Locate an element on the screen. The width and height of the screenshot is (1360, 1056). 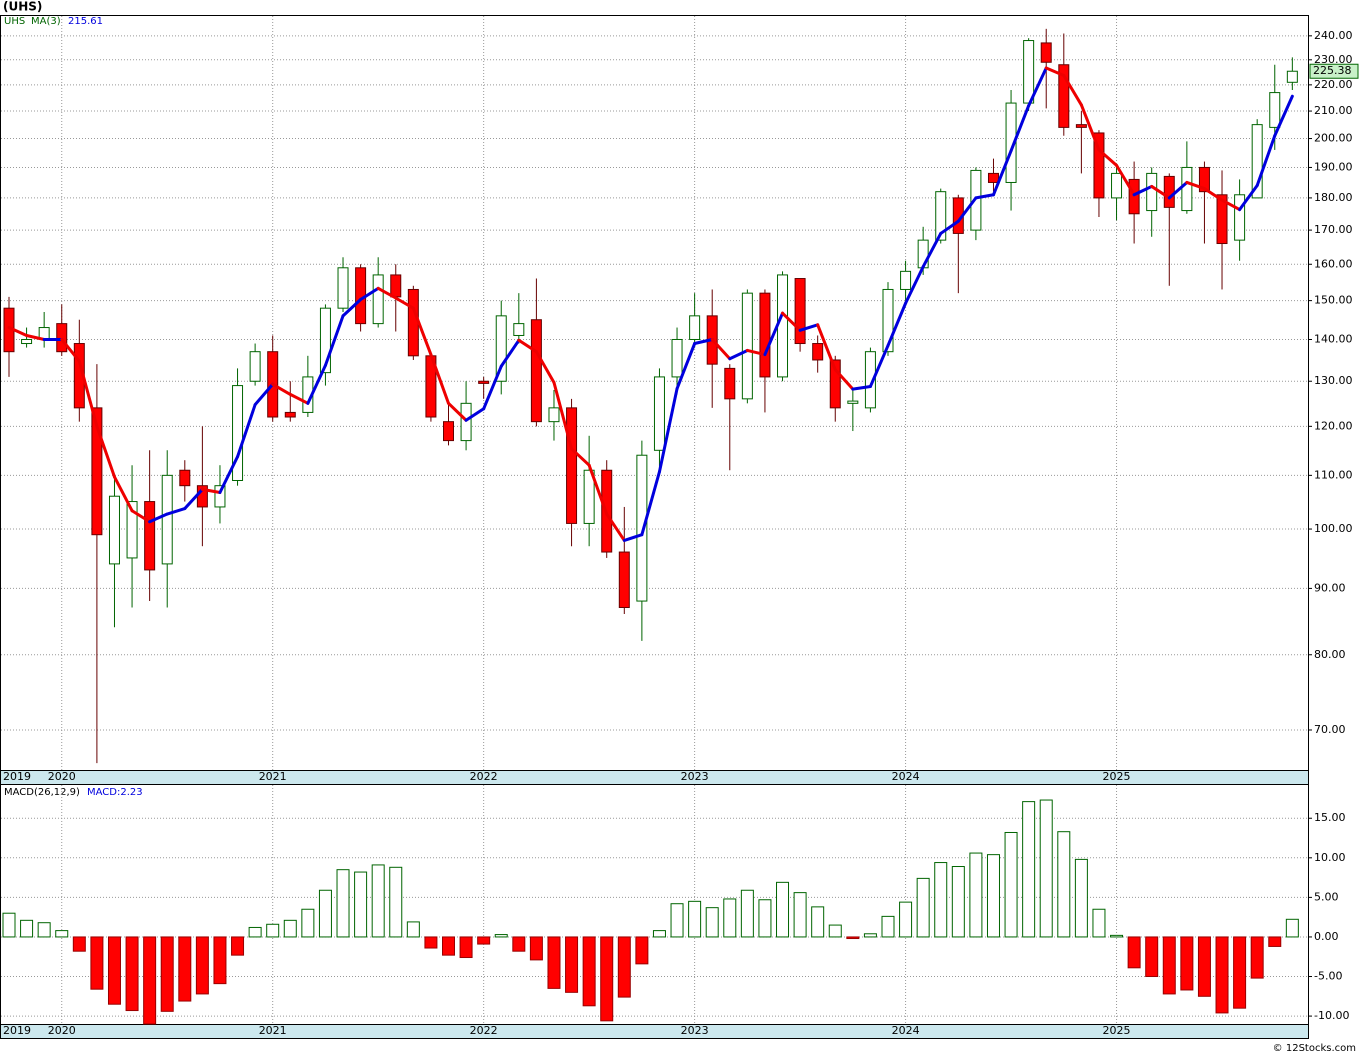
y-tick-label: 220.00 is located at coordinates (1333, 84).